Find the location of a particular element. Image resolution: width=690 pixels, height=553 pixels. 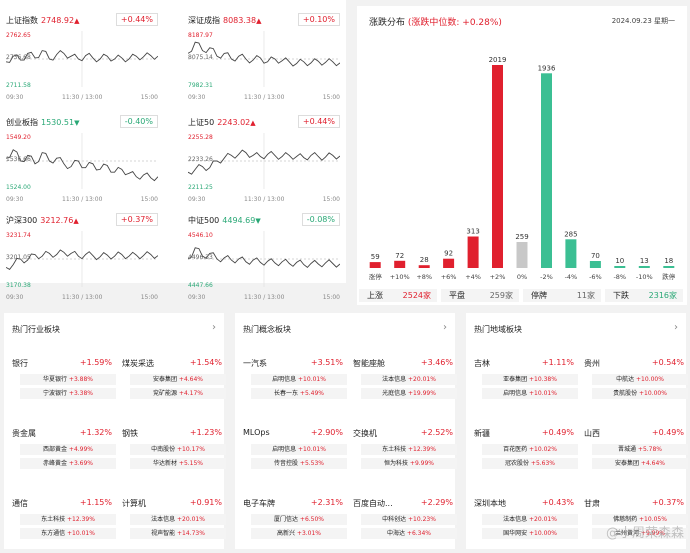

sector-stock: 国华网安 +10.00% is located at coordinates (530, 533).